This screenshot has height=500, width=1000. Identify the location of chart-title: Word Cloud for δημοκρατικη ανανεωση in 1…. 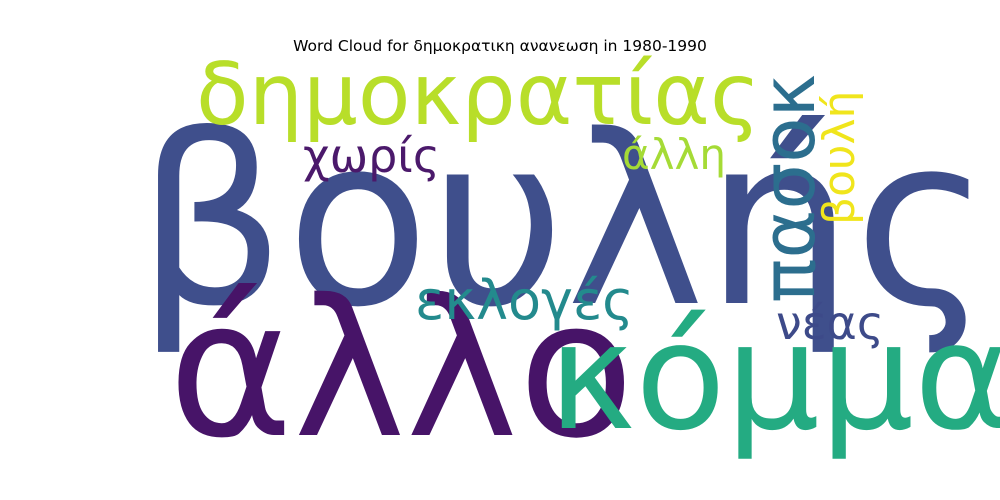
(500, 46).